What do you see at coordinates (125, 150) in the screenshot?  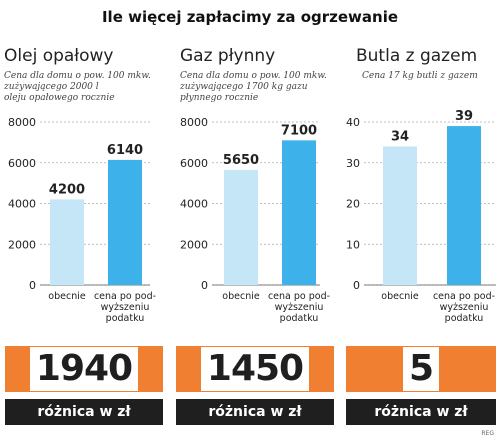 I see `bar-value-label: 6140` at bounding box center [125, 150].